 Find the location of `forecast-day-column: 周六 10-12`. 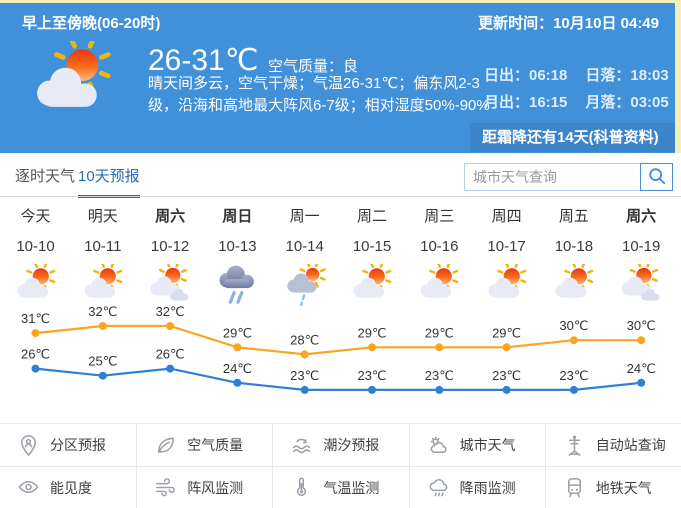

forecast-day-column: 周六 10-12 is located at coordinates (170, 255).